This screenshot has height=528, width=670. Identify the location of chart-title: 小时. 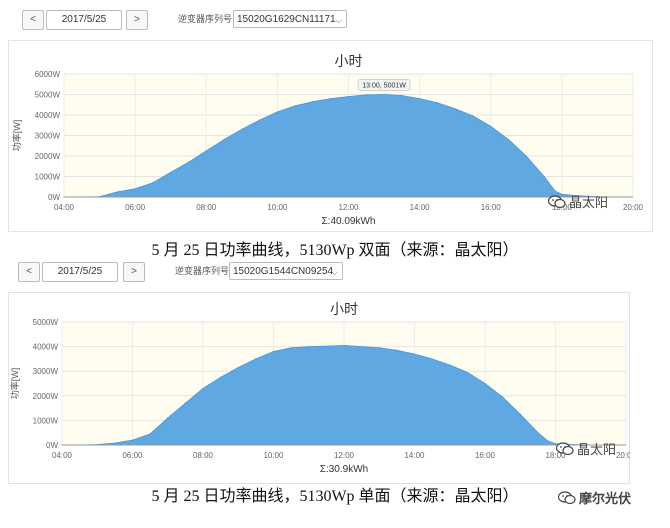
(349, 61).